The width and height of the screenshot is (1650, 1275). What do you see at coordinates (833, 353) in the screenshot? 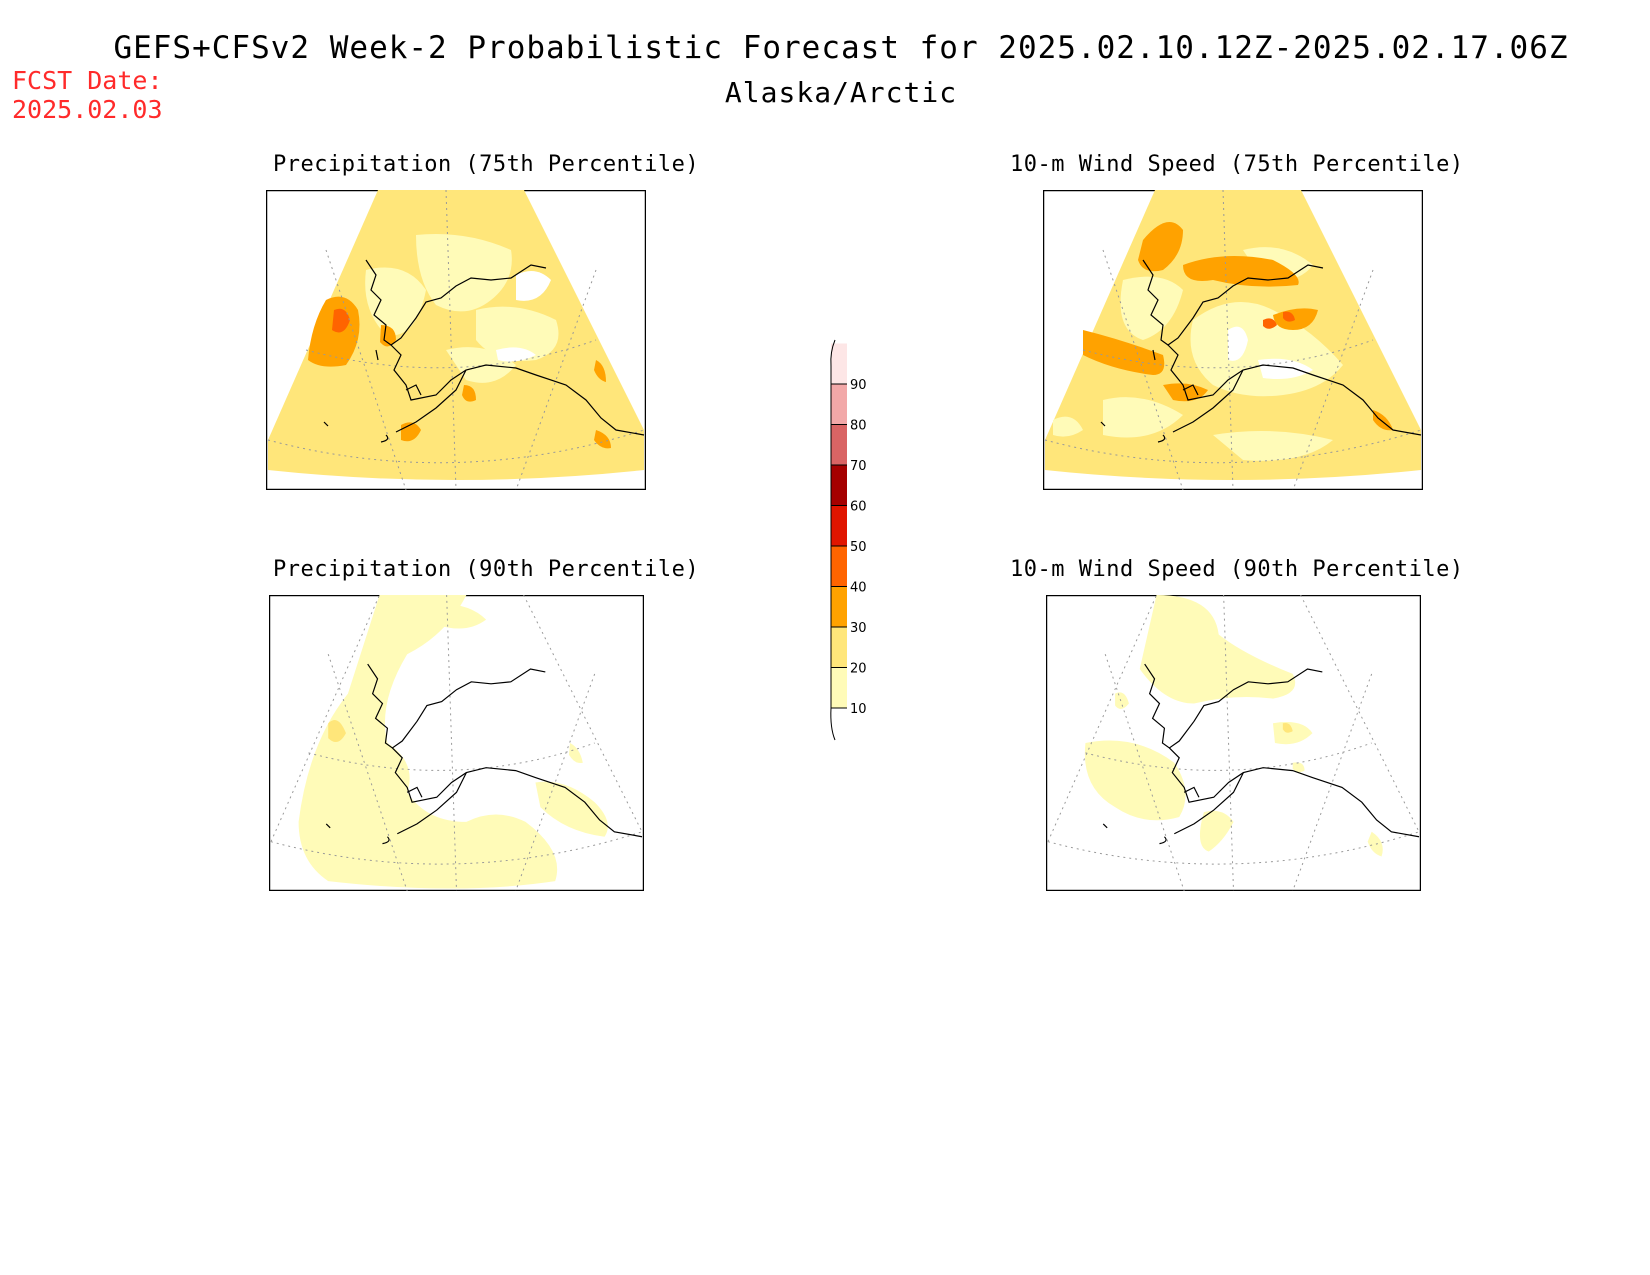
I see `colorbar-top-cap` at bounding box center [833, 353].